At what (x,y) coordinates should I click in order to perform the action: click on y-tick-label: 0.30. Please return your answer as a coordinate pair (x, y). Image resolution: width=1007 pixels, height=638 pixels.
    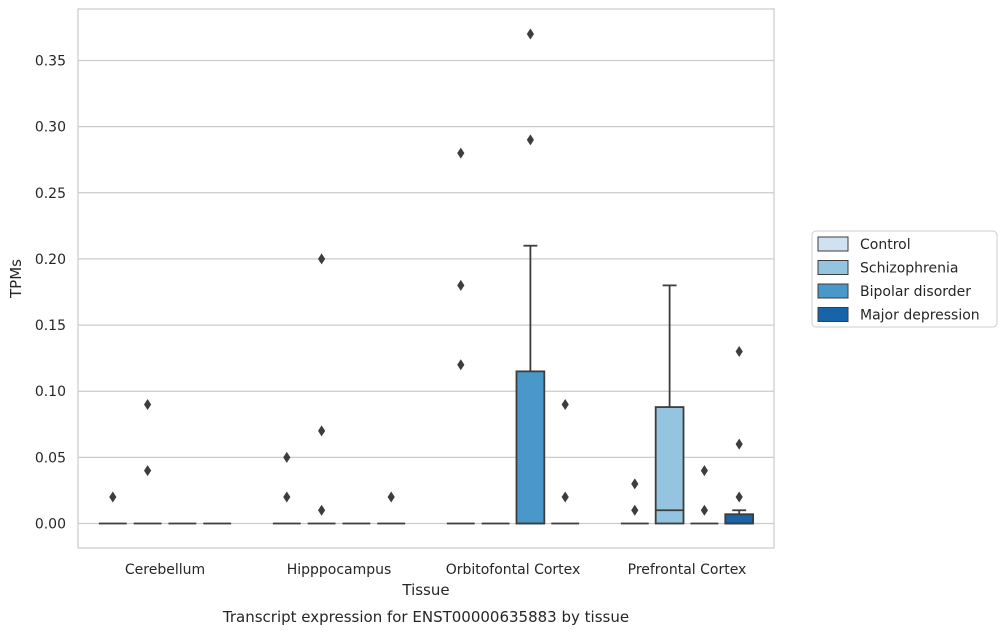
    Looking at the image, I should click on (50, 128).